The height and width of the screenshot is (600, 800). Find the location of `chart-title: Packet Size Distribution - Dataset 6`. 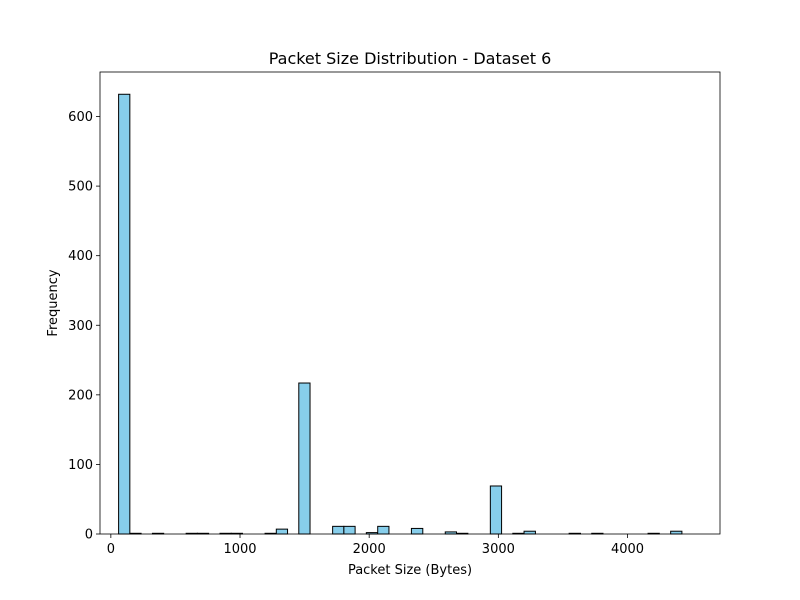

chart-title: Packet Size Distribution - Dataset 6 is located at coordinates (410, 58).